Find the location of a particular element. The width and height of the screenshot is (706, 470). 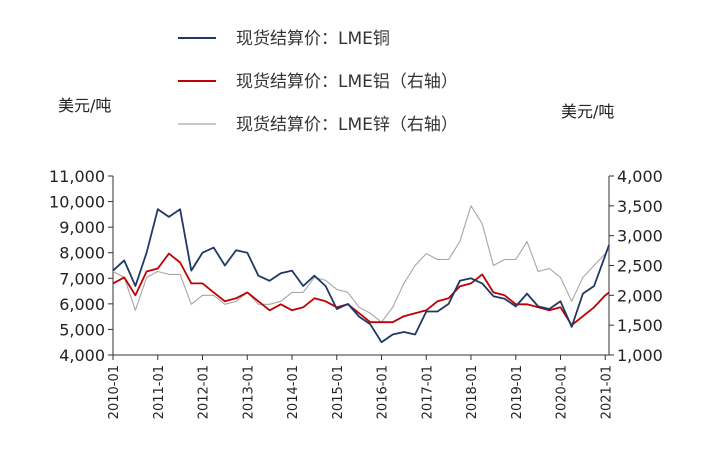

right-y-tick-label: 2,000 is located at coordinates (640, 295).